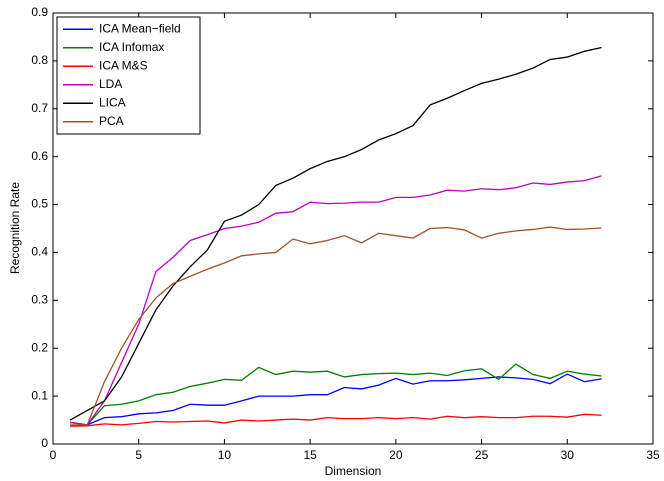 The image size is (664, 481). I want to click on legend-box, so click(128, 75).